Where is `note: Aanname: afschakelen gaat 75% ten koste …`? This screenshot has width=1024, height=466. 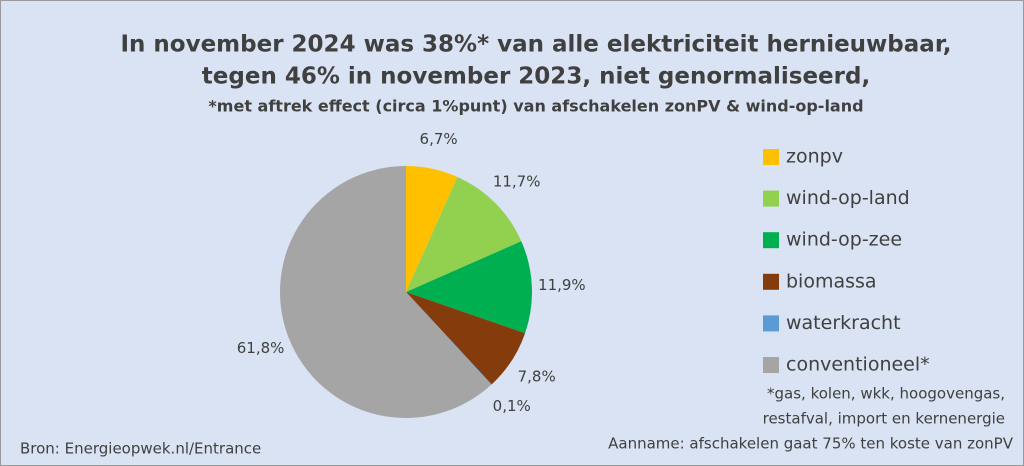
note: Aanname: afschakelen gaat 75% ten koste … is located at coordinates (811, 444).